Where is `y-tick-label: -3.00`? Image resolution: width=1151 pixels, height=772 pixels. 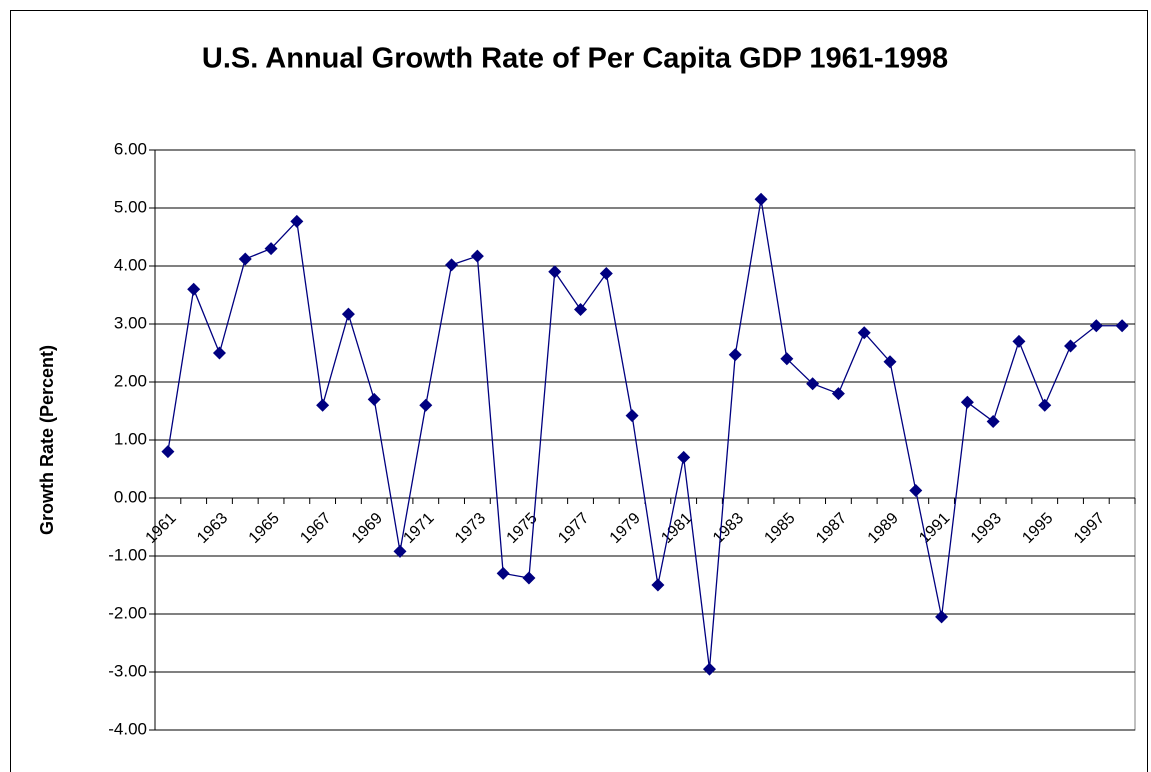 y-tick-label: -3.00 is located at coordinates (127, 670).